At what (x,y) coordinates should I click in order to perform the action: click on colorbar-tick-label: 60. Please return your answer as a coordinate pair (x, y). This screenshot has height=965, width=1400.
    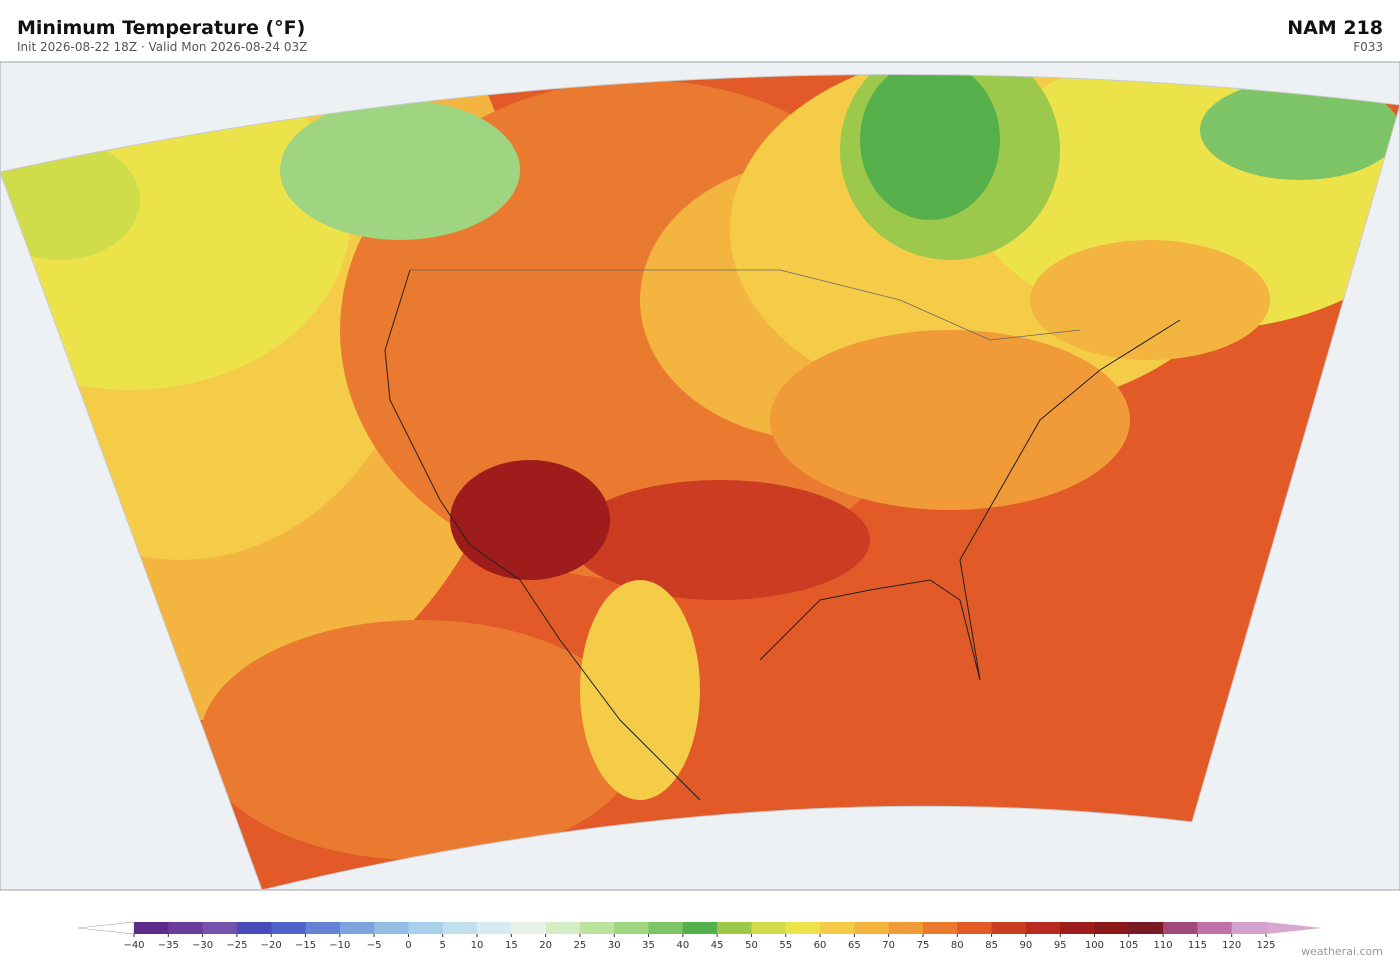
    Looking at the image, I should click on (820, 945).